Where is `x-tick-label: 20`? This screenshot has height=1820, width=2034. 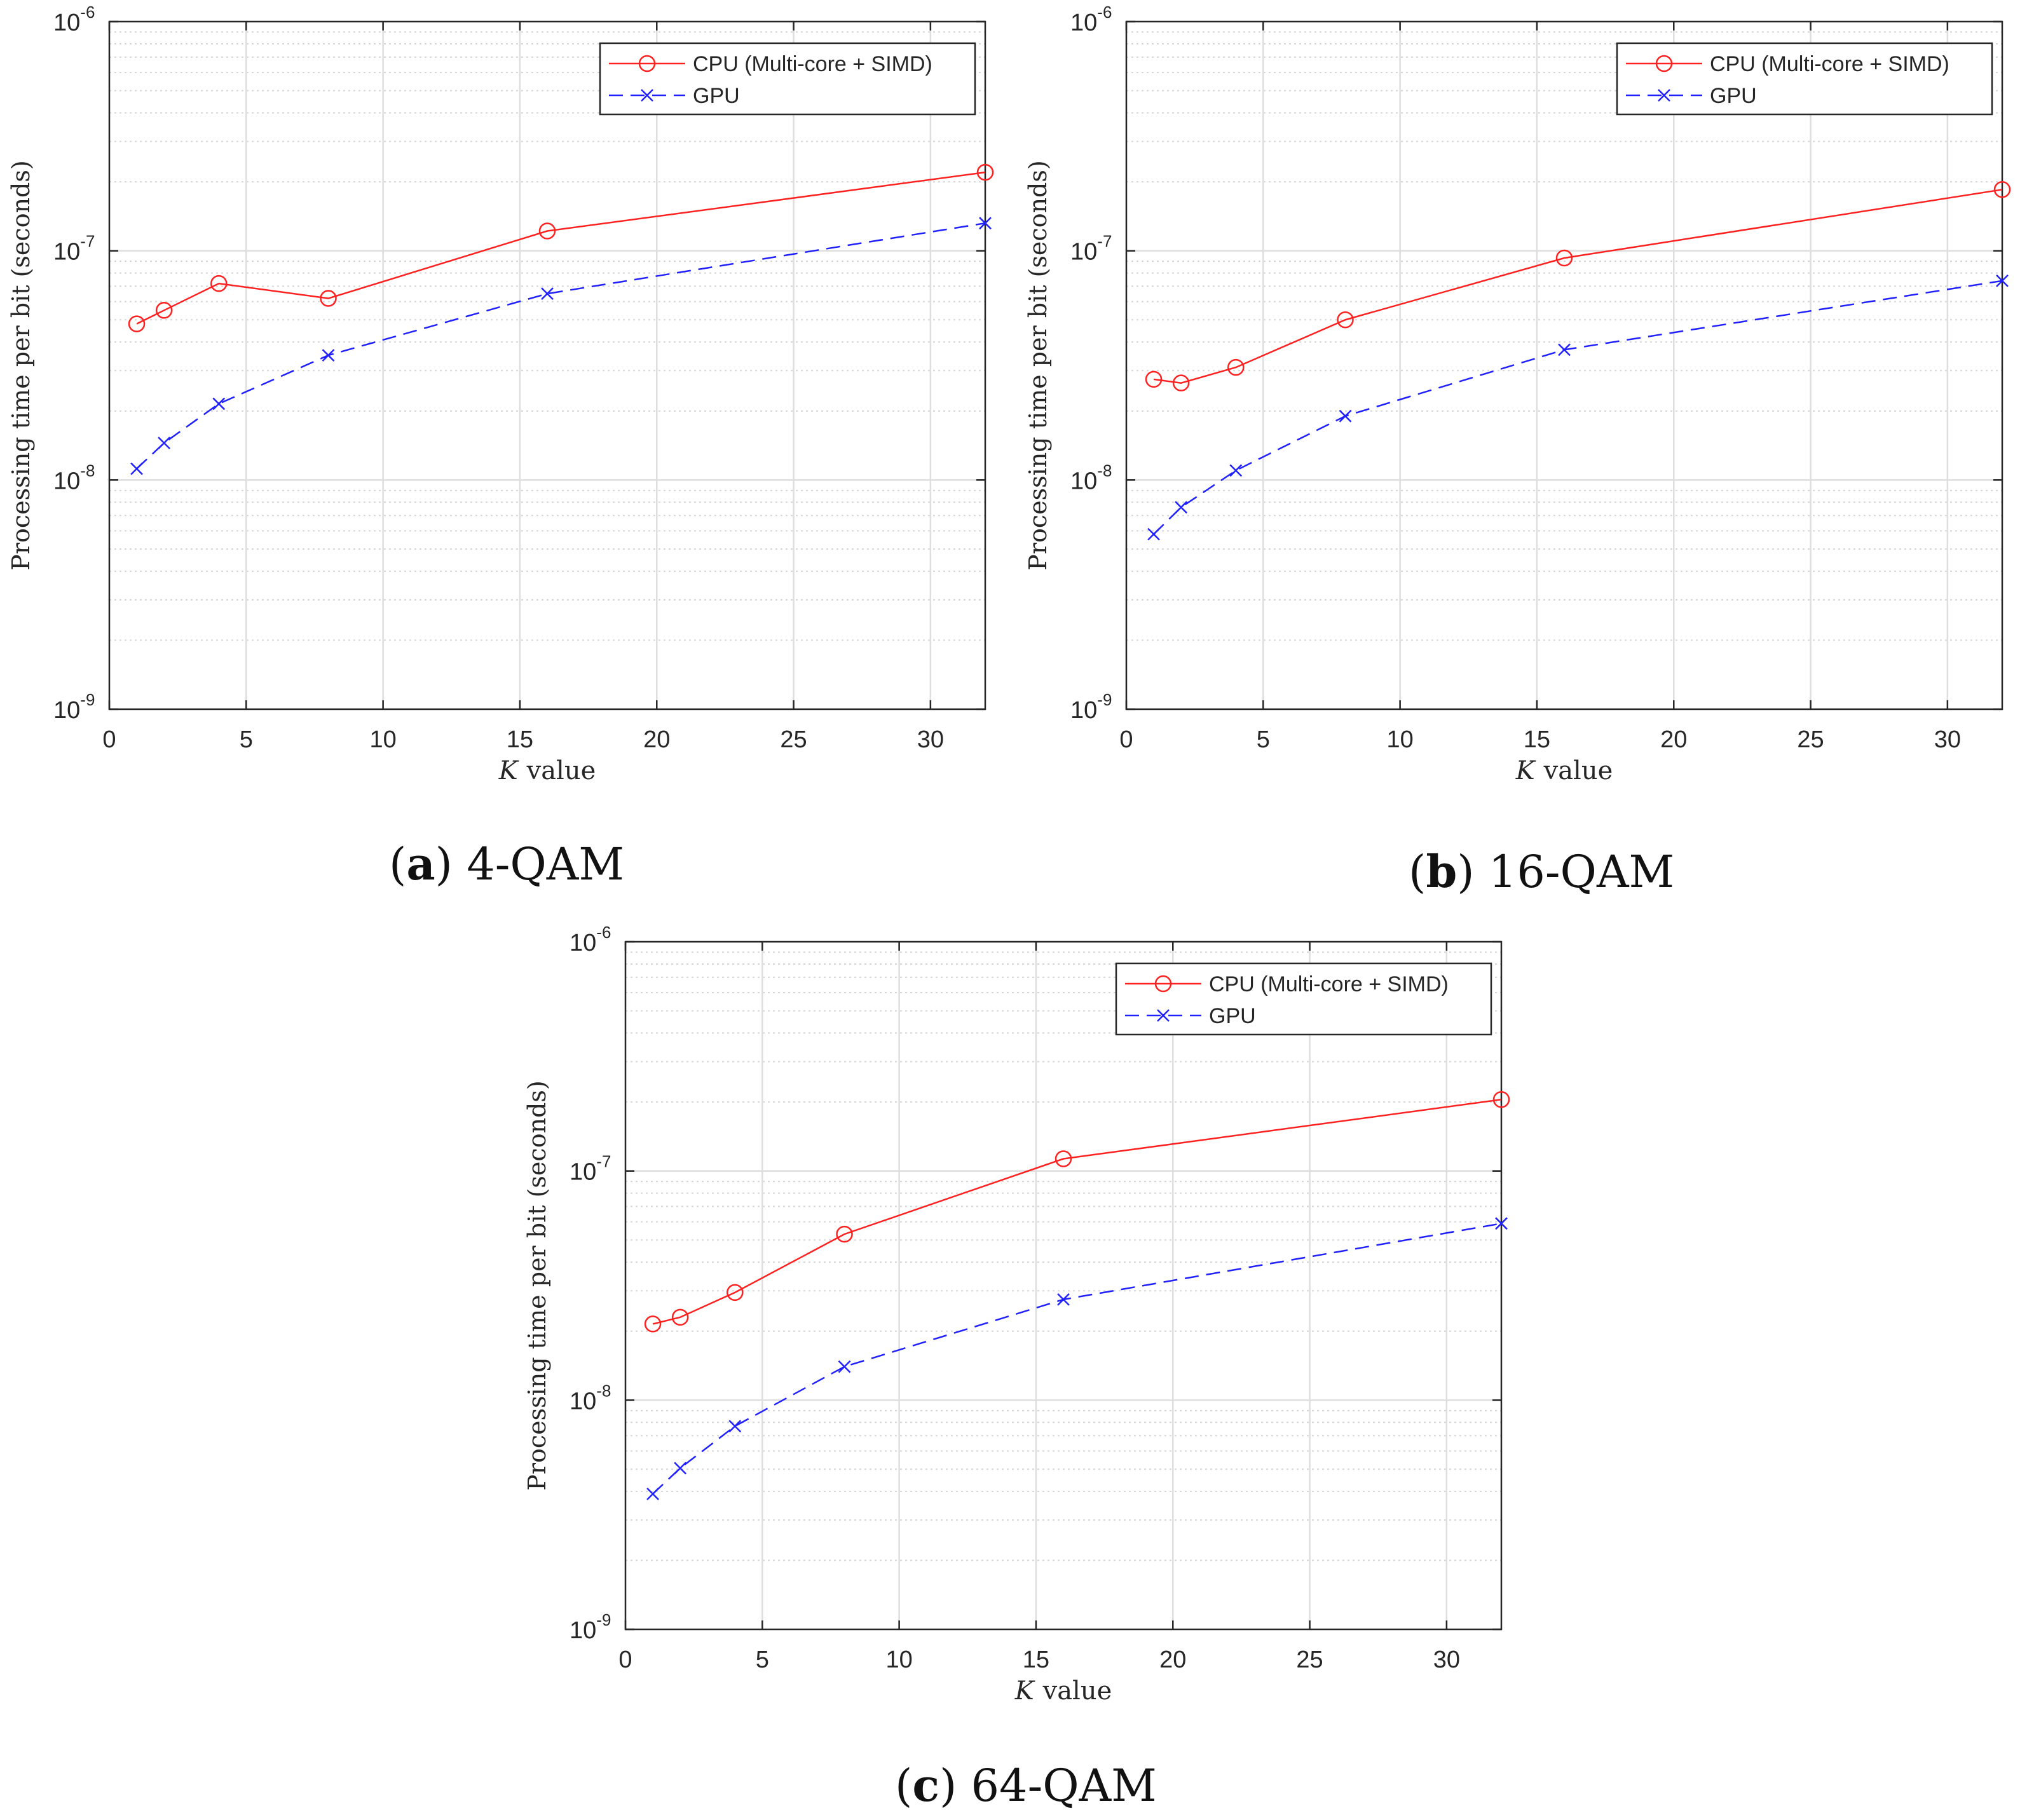
x-tick-label: 20 is located at coordinates (1673, 739).